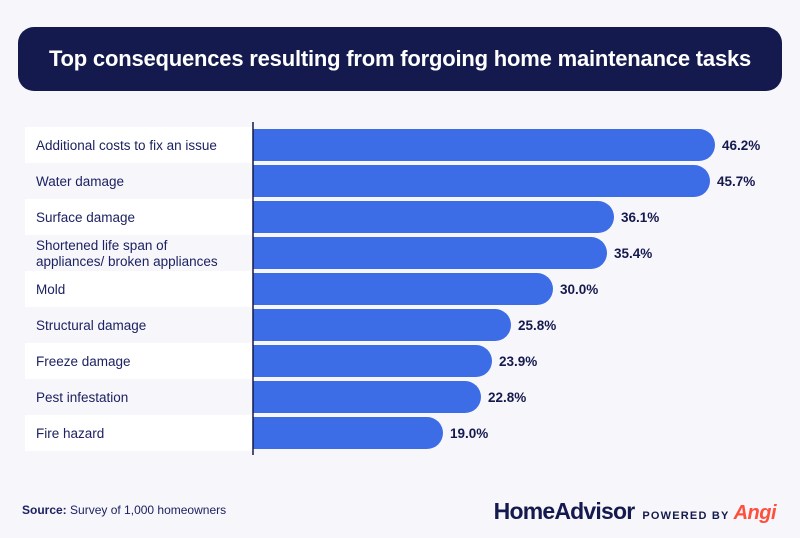  Describe the element at coordinates (640, 217) in the screenshot. I see `value-label: 36.1%` at that location.